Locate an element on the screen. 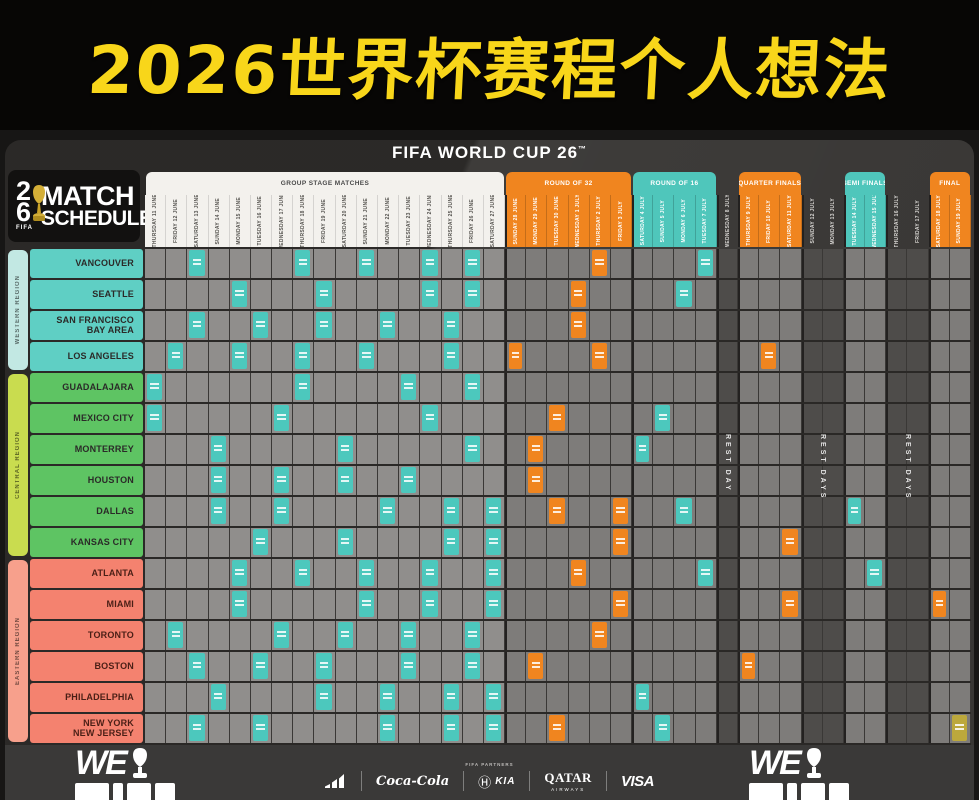 This screenshot has width=979, height=800. city-row-label: MEXICO CITY is located at coordinates (86, 418).